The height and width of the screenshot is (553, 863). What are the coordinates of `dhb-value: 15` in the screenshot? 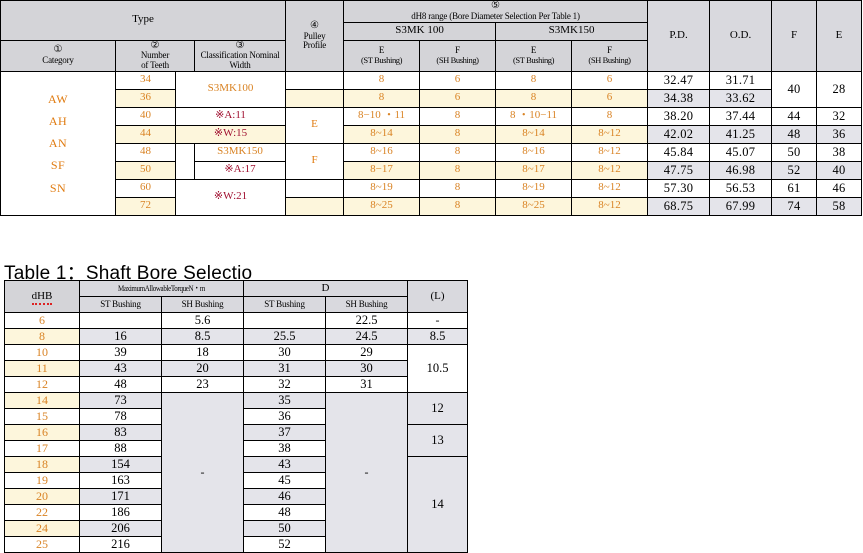 It's located at (42, 416).